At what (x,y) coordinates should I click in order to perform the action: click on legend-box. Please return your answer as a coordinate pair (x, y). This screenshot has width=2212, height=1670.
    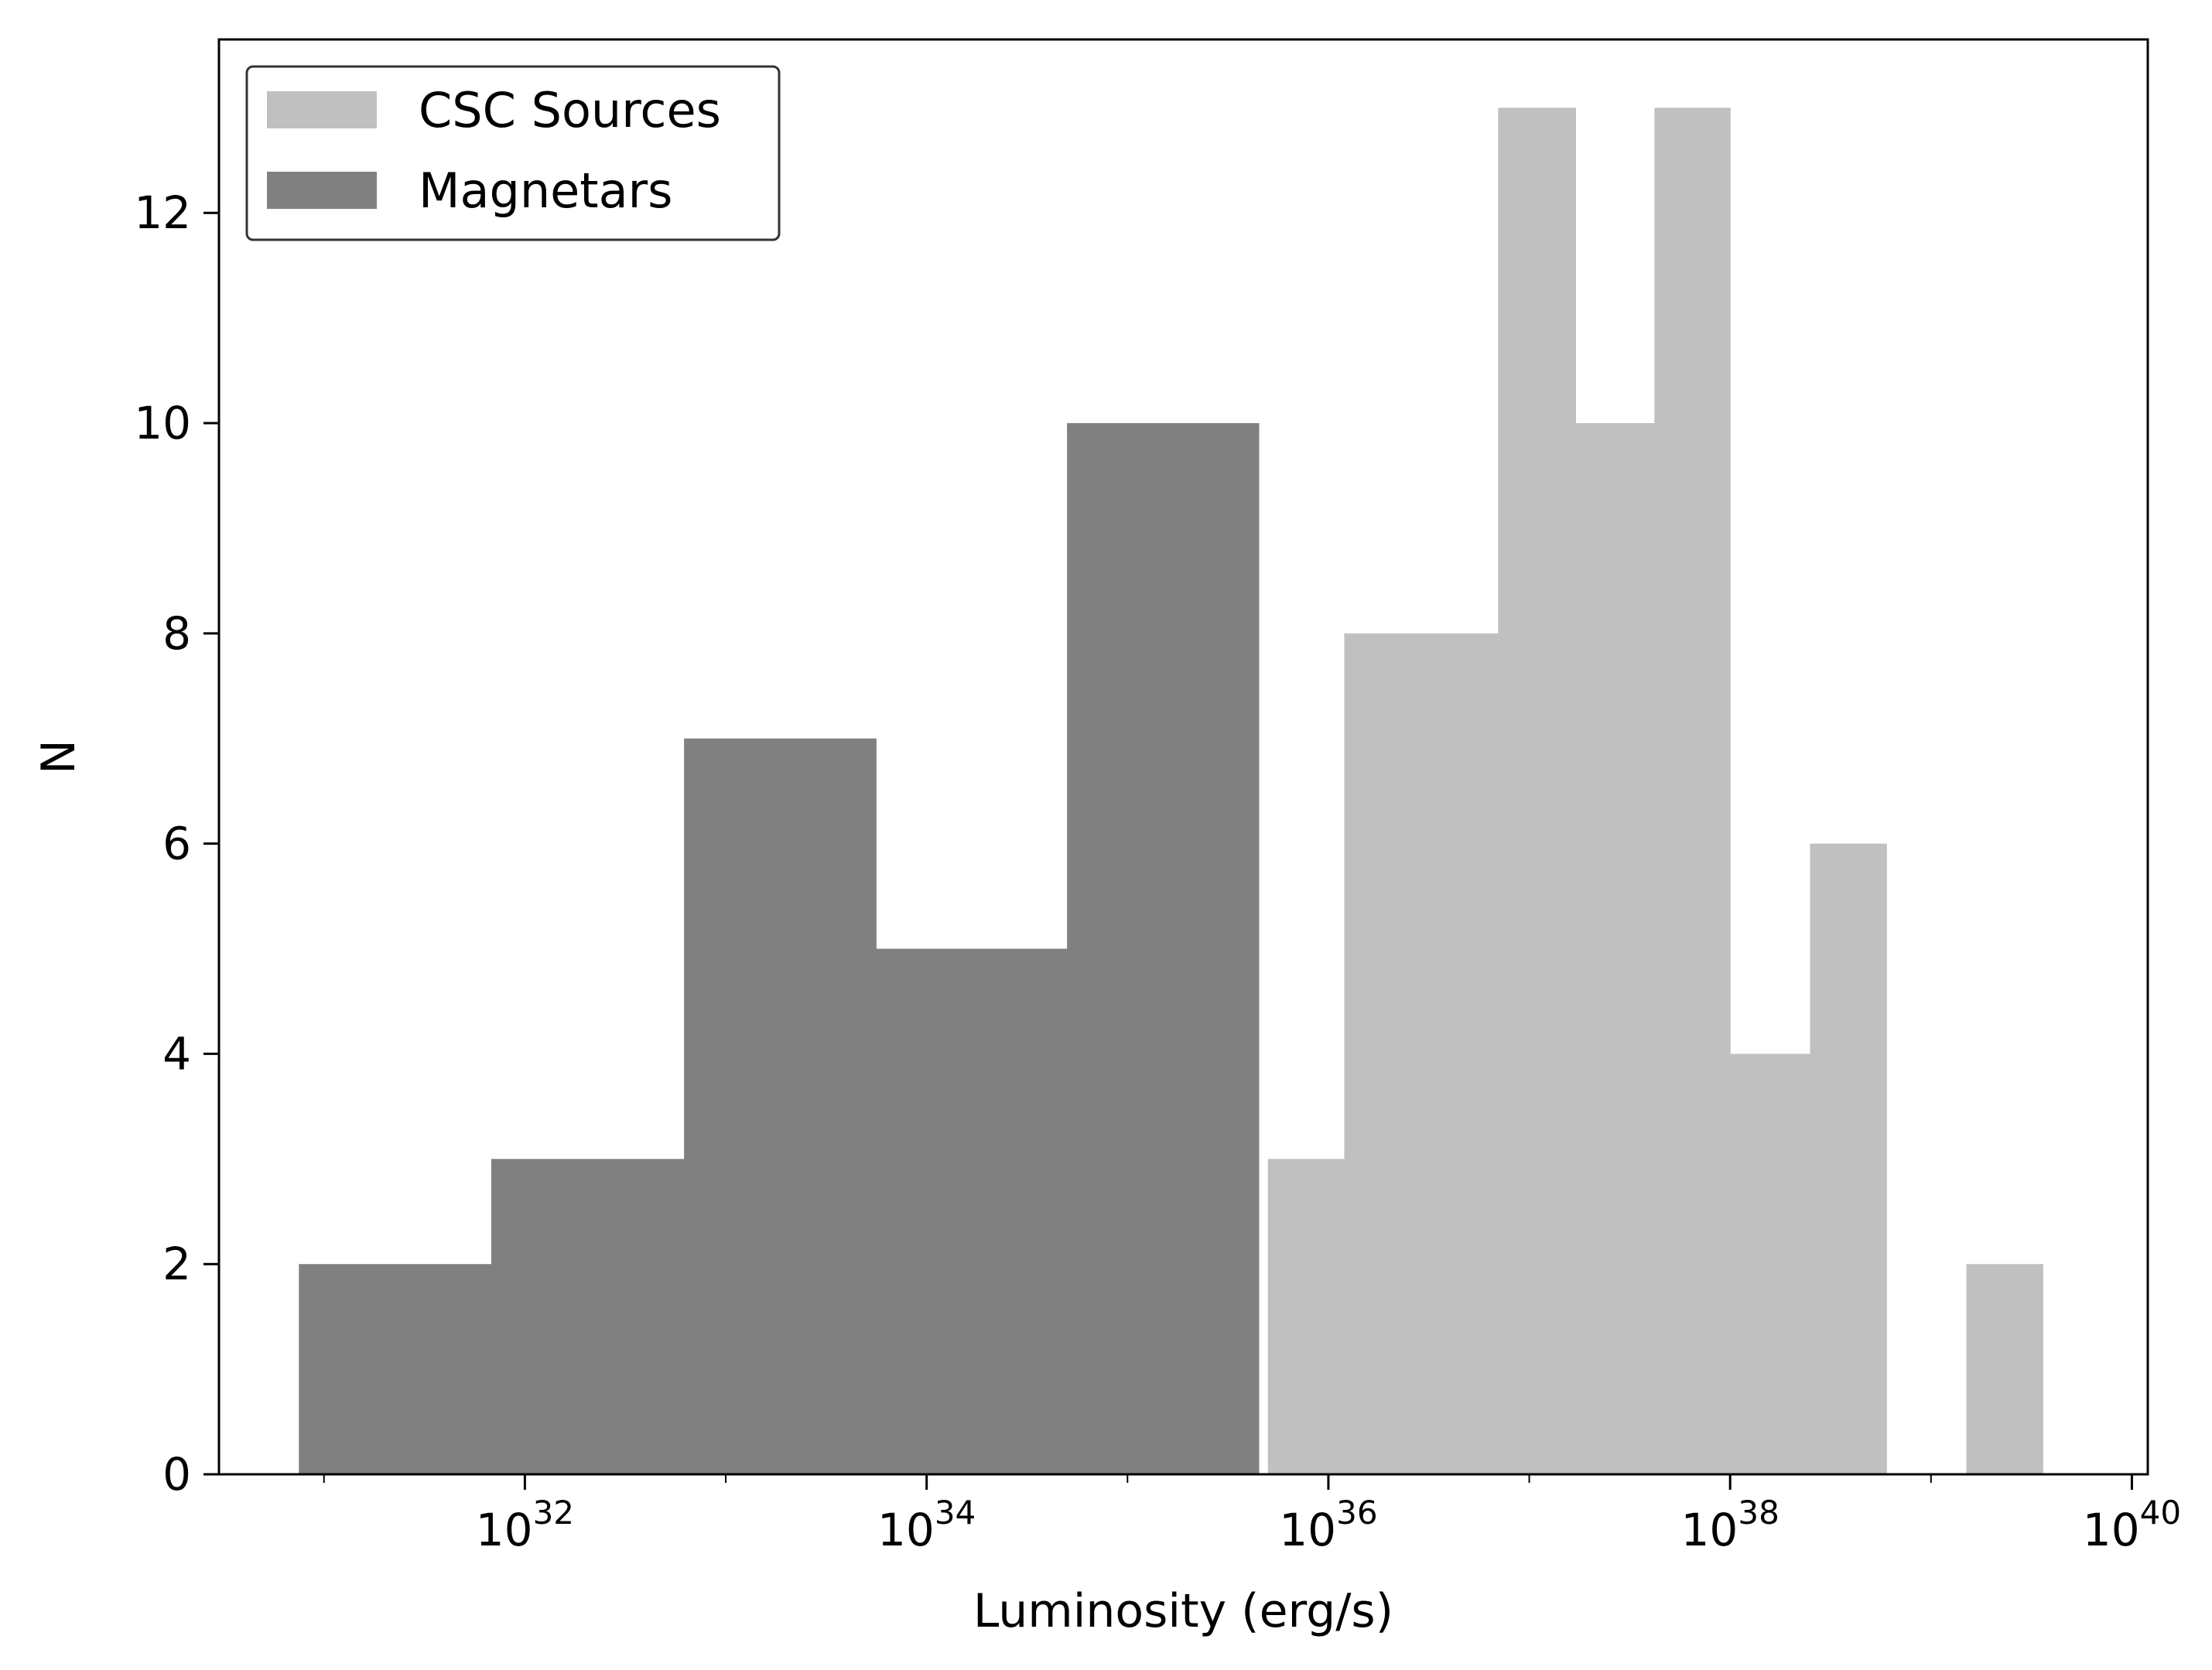
    Looking at the image, I should click on (513, 153).